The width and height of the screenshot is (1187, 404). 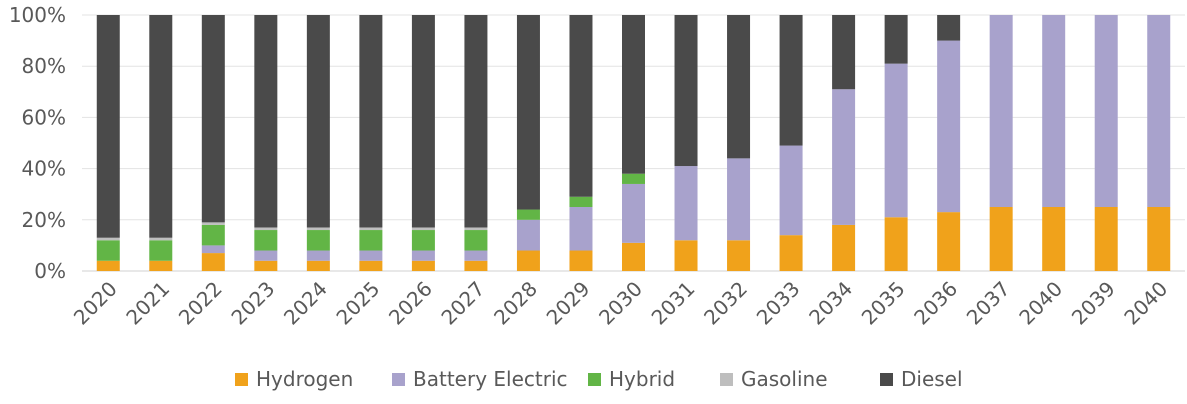 I want to click on x-tick-label: 2034, so click(x=830, y=303).